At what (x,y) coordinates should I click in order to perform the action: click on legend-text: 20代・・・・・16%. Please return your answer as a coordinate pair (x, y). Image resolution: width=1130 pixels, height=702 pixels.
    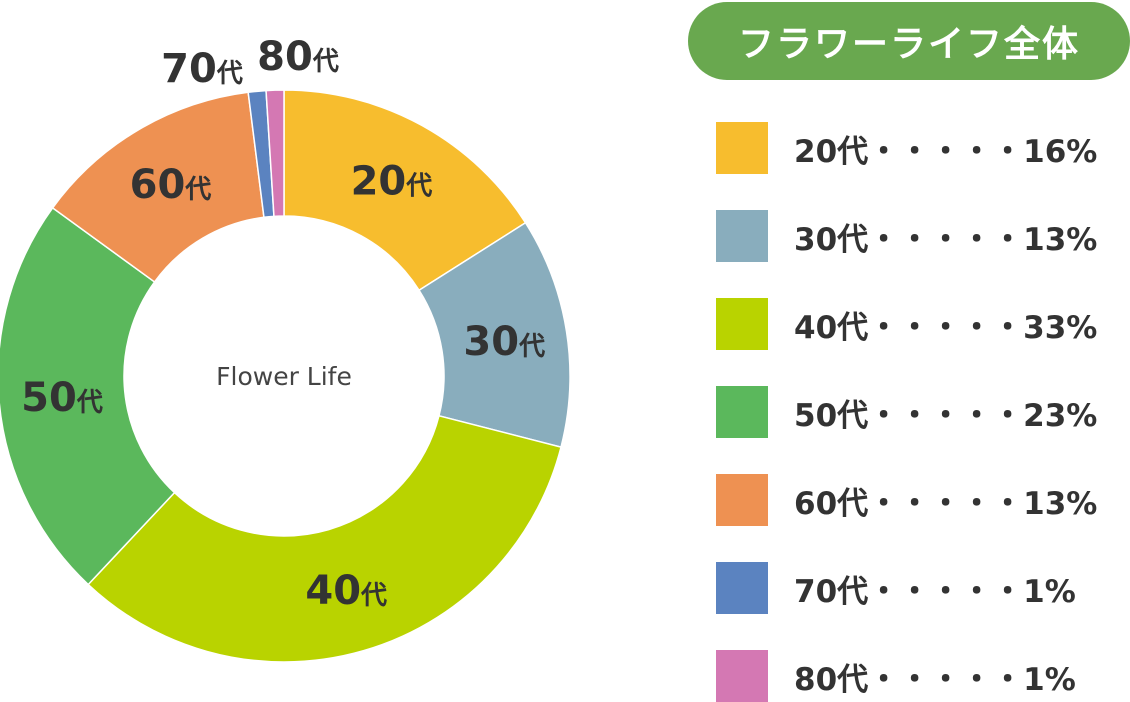
    Looking at the image, I should click on (946, 151).